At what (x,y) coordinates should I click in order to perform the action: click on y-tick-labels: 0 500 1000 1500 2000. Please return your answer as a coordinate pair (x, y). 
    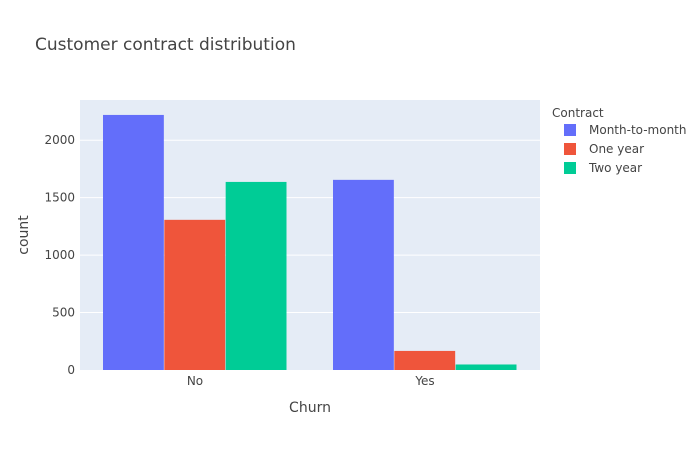
    Looking at the image, I should click on (59, 255).